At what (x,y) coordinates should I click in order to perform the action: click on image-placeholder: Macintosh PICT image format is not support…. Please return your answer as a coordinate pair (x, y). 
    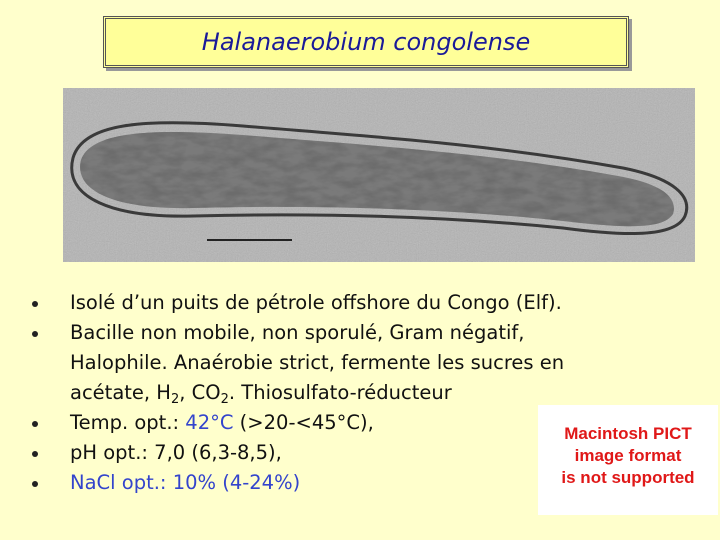
    Looking at the image, I should click on (628, 460).